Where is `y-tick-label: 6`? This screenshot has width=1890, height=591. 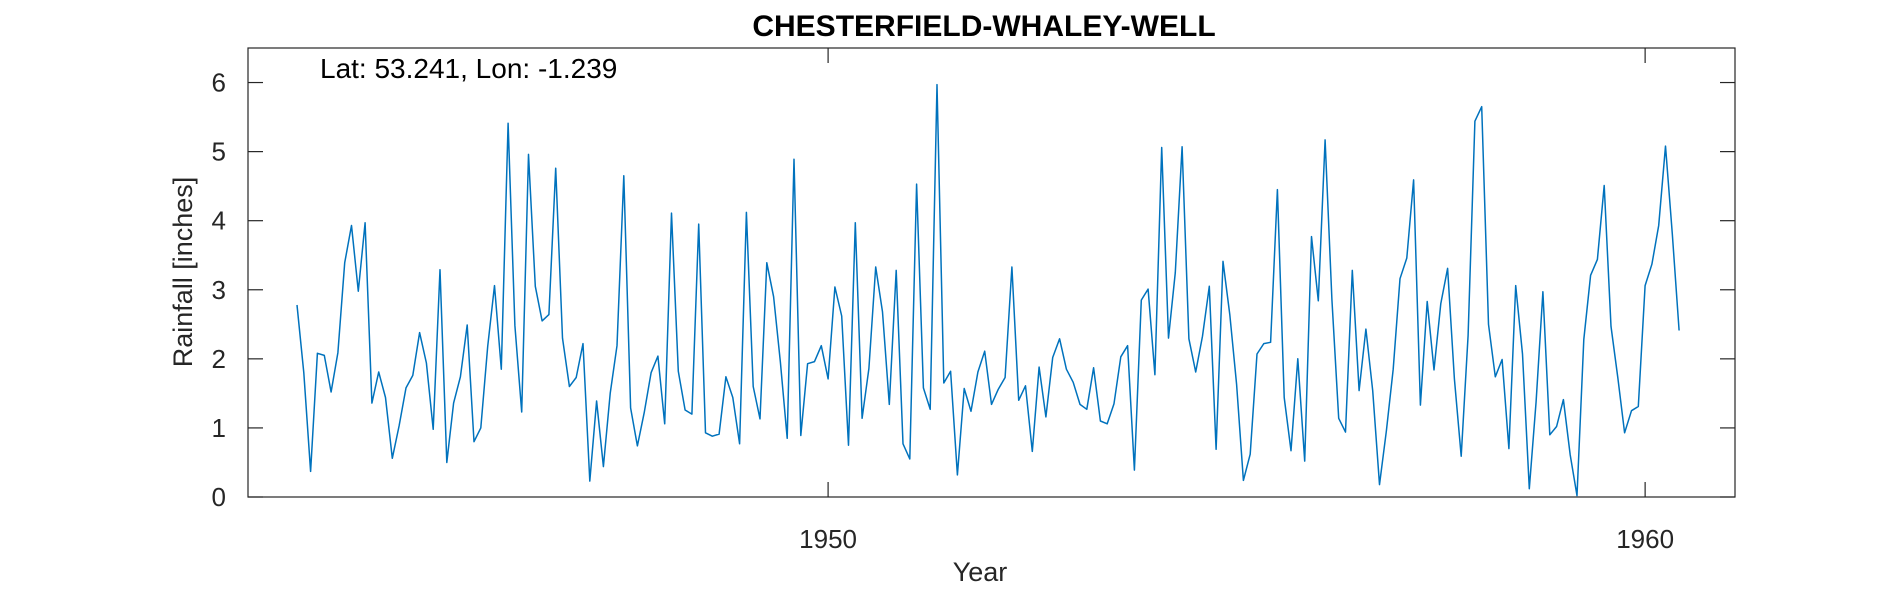 y-tick-label: 6 is located at coordinates (219, 83).